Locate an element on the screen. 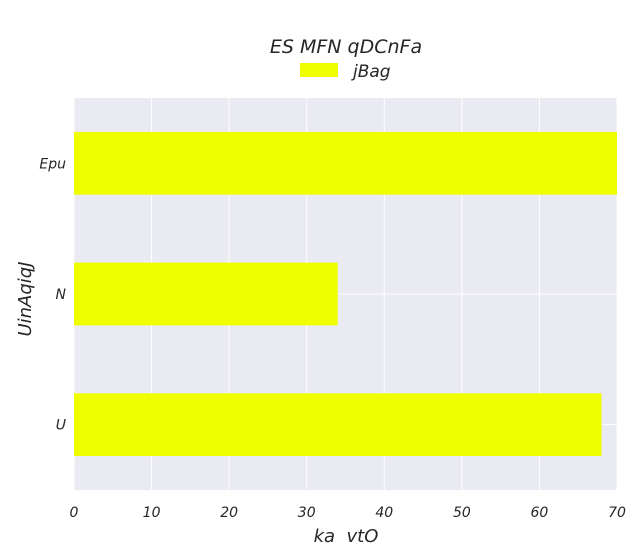 Image resolution: width=640 pixels, height=560 pixels. bar-u is located at coordinates (338, 425).